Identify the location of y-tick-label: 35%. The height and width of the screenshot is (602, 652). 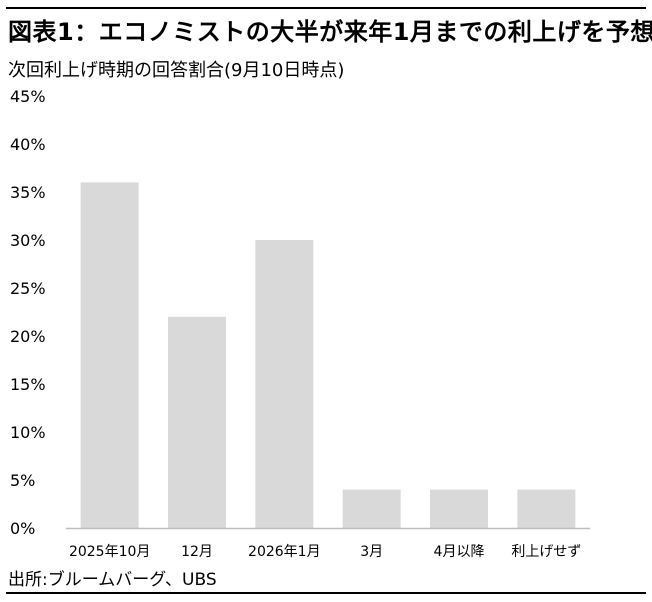
(28, 192).